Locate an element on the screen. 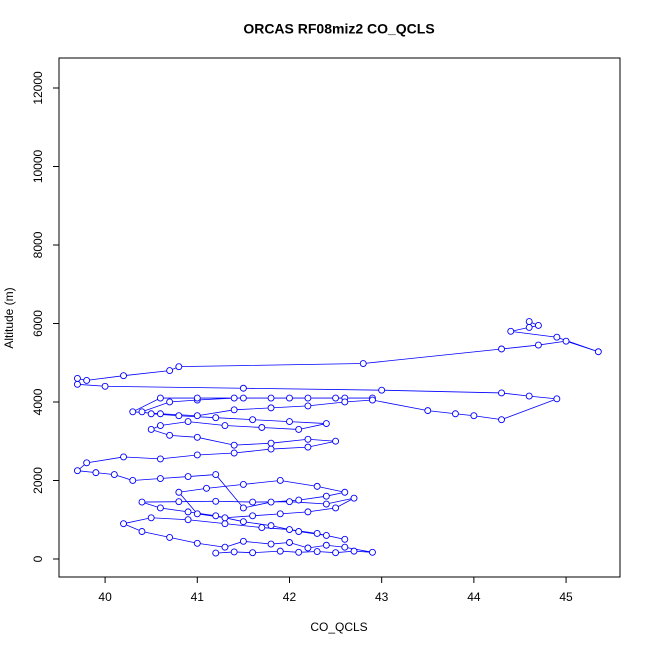 The height and width of the screenshot is (650, 650). x-tick-label: 41 is located at coordinates (198, 597).